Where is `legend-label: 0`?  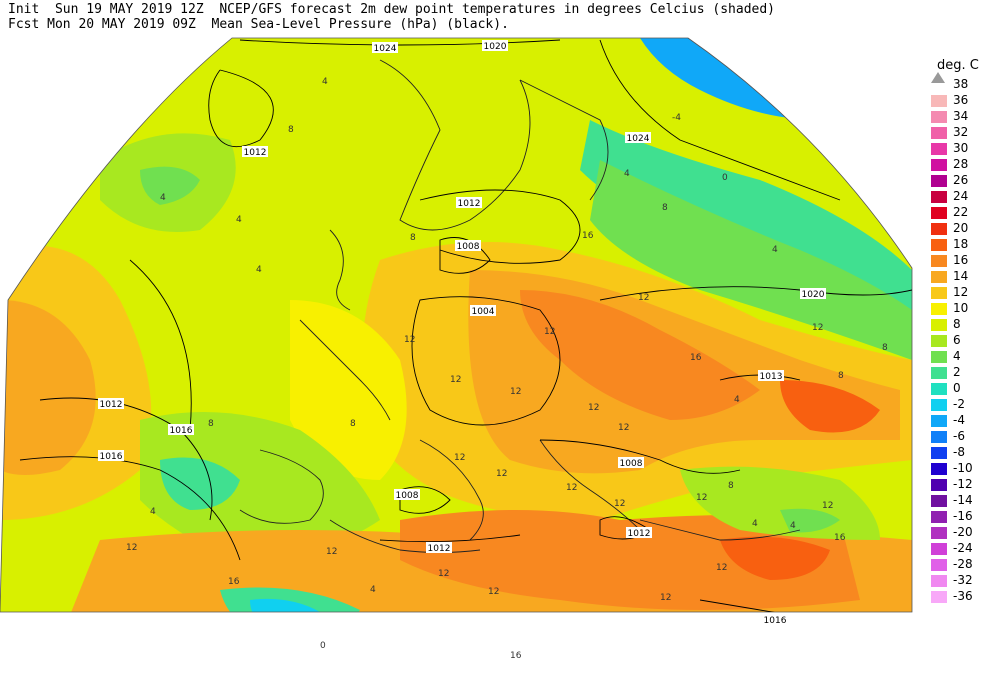
legend-label: 0 is located at coordinates (957, 388).